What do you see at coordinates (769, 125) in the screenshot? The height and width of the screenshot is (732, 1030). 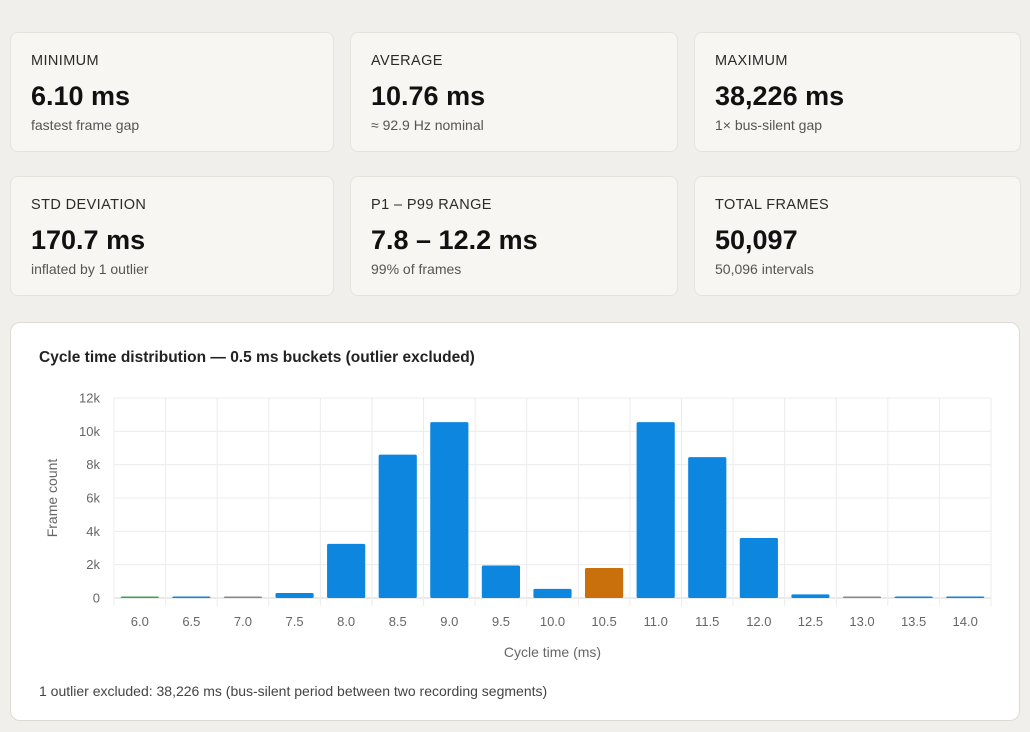 I see `stat-note: 1× bus-silent gap` at bounding box center [769, 125].